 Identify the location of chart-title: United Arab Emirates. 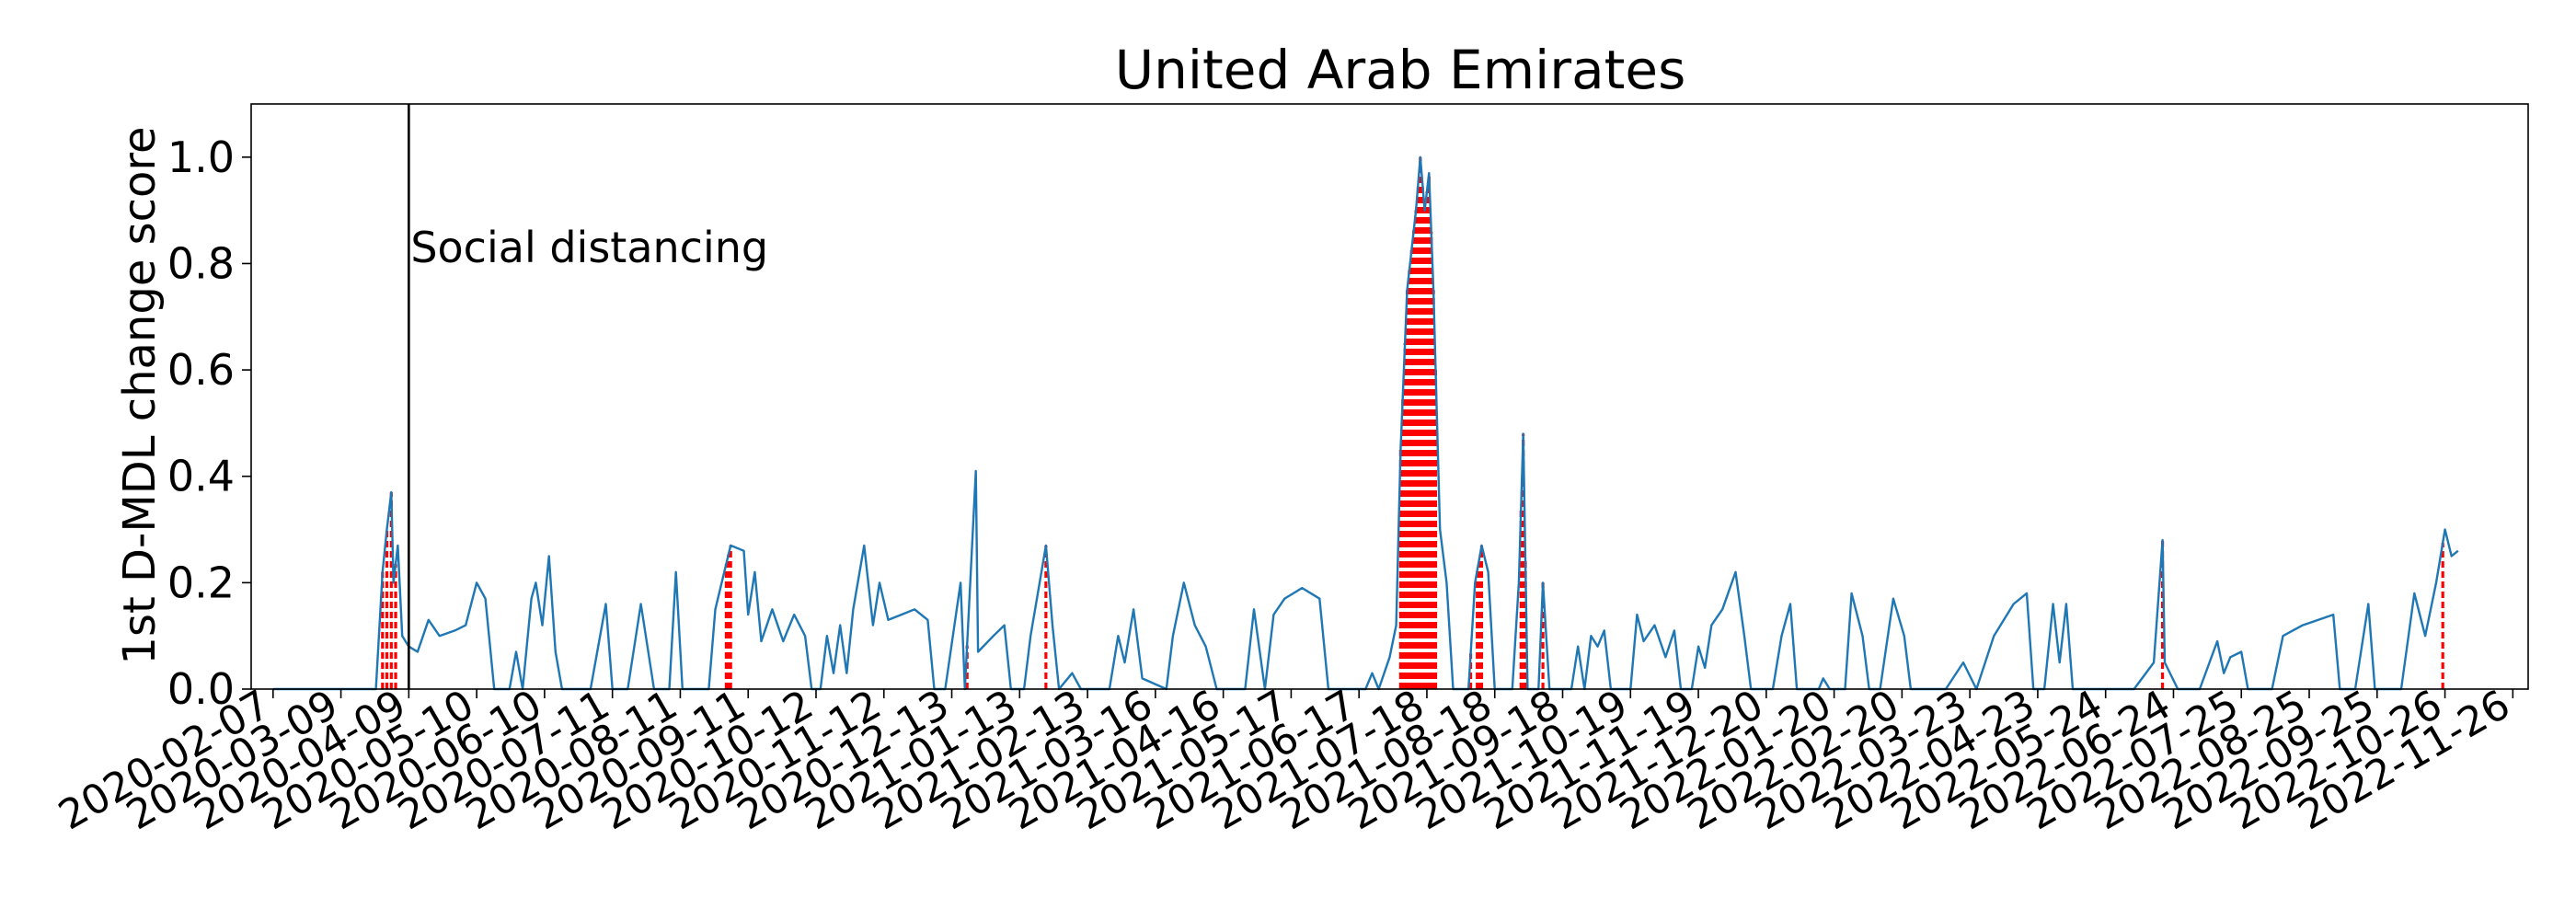
(1400, 70).